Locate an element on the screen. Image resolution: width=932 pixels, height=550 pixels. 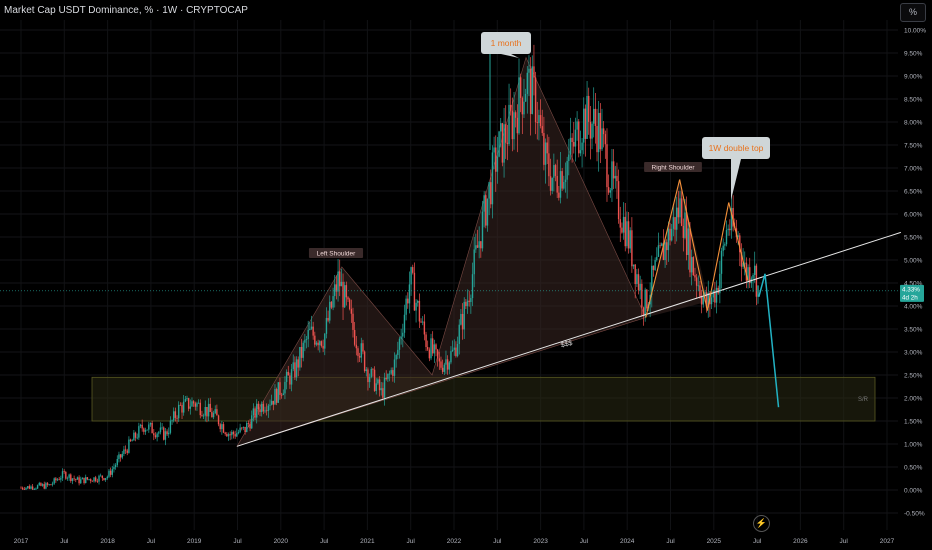
sr-zone is located at coordinates (483, 399).